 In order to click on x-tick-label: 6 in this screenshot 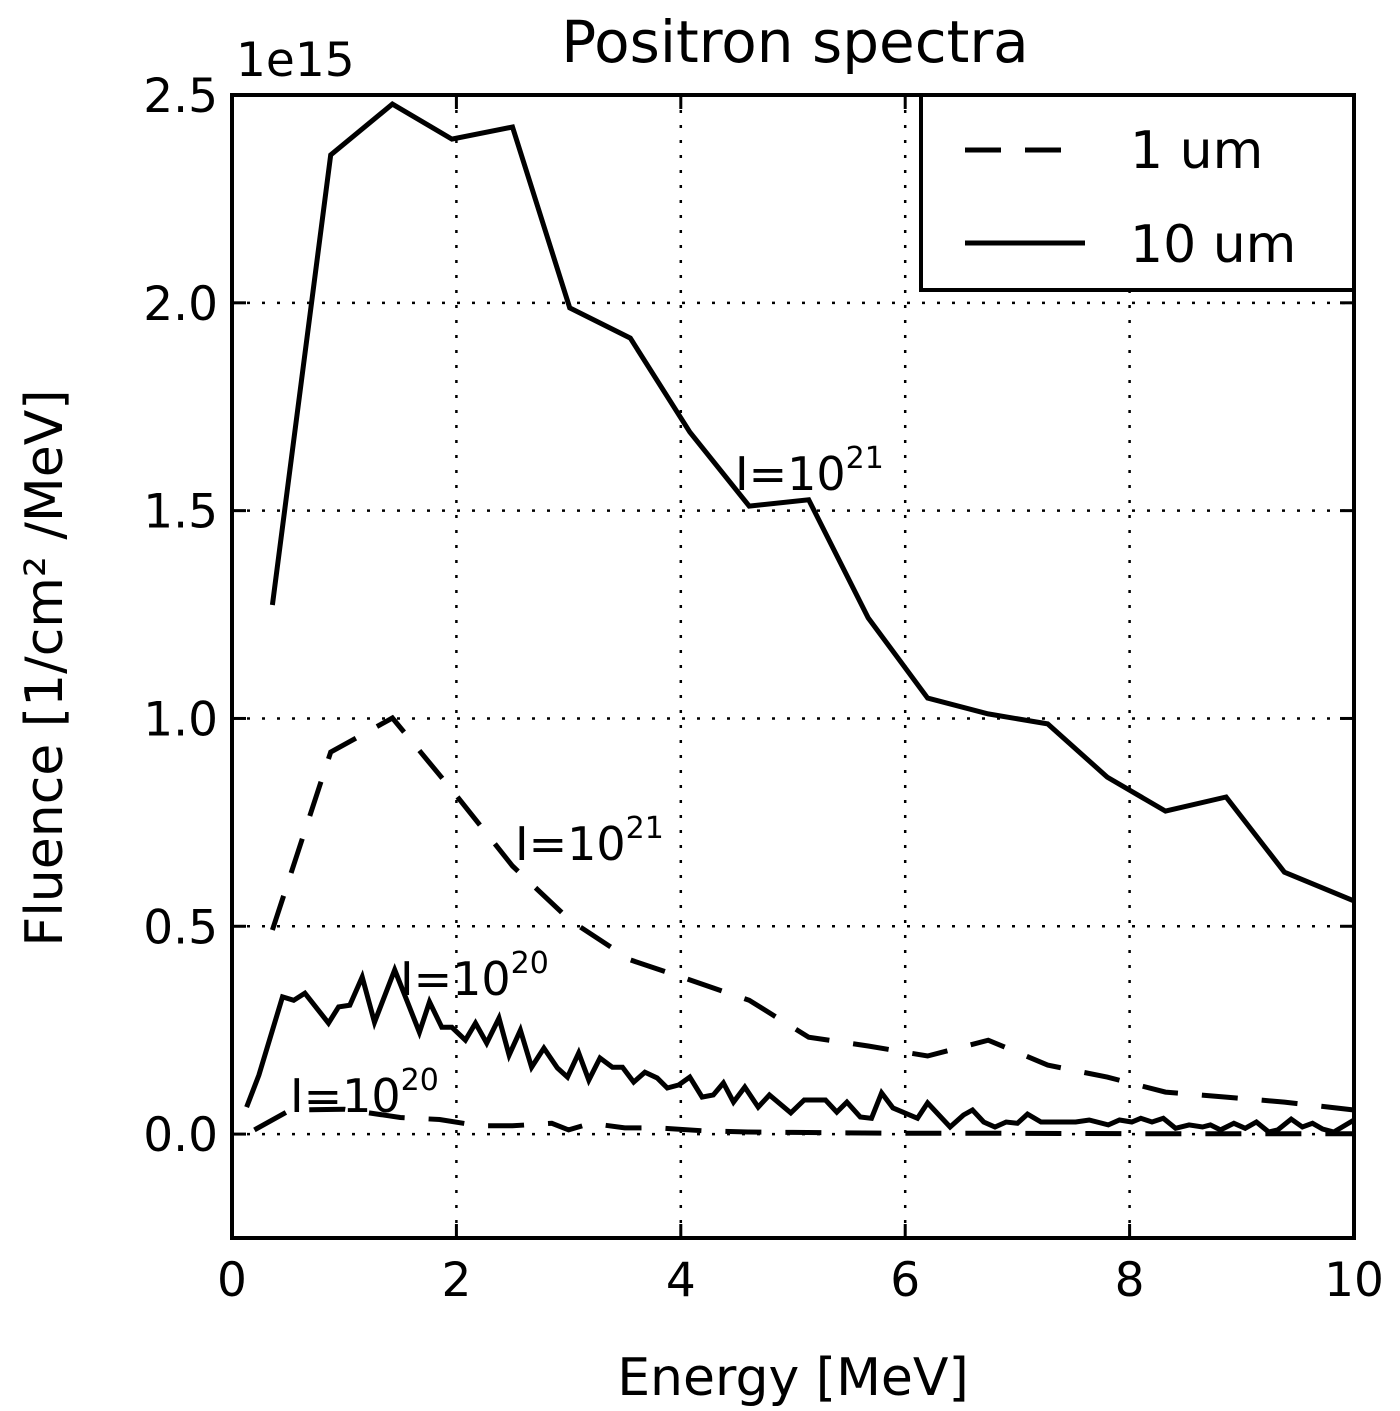, I will do `click(905, 1280)`.